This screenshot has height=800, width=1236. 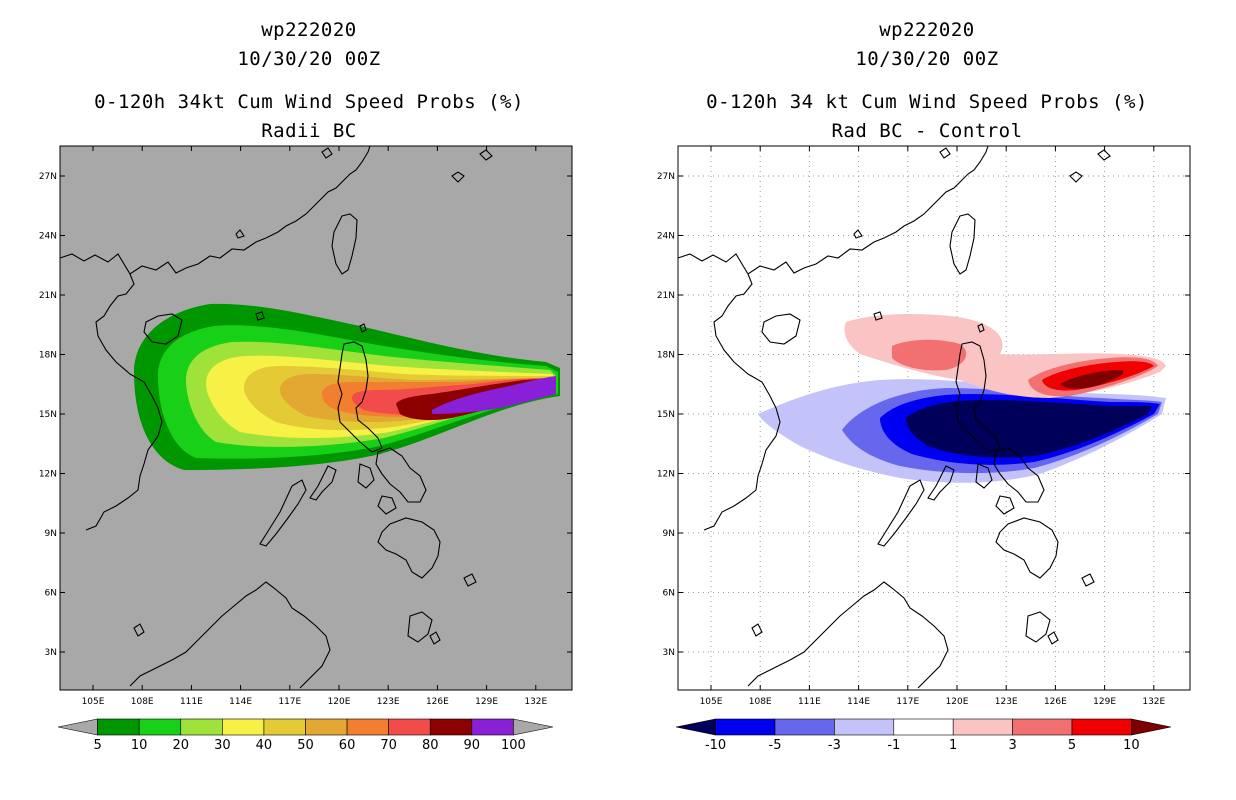 I want to click on left-experiment-name: Radii BC, so click(x=309, y=131).